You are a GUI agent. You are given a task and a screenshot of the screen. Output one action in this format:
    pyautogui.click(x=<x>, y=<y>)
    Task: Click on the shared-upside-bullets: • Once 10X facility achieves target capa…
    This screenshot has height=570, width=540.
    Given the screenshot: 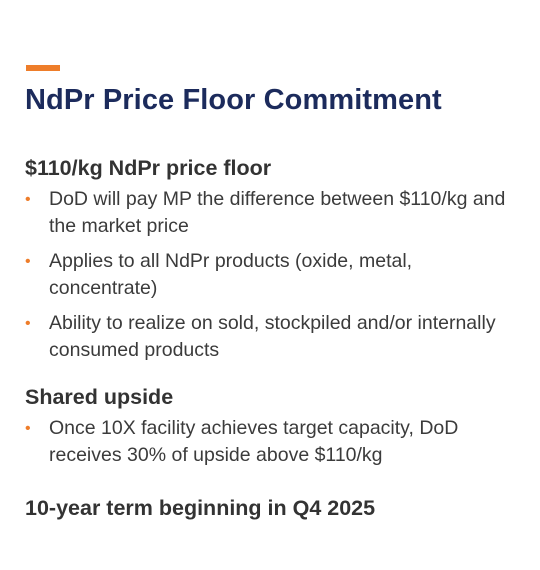 What is the action you would take?
    pyautogui.click(x=275, y=442)
    